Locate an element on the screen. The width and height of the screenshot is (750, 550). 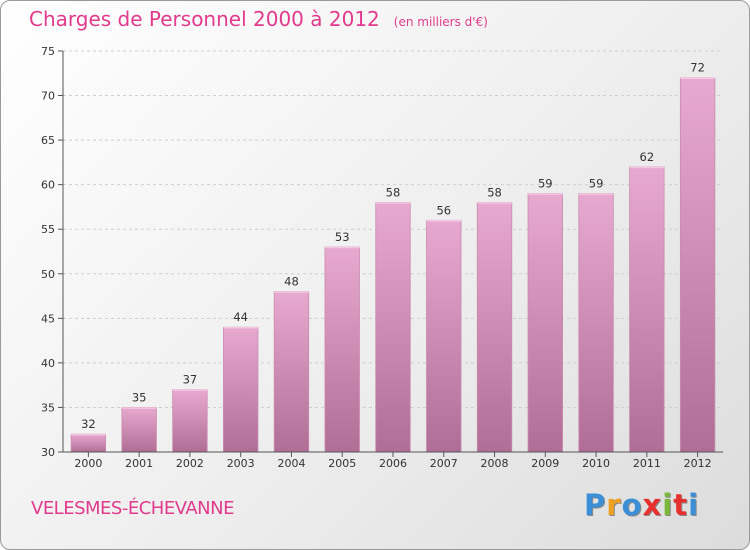
x-tick-label: 2001 is located at coordinates (139, 463).